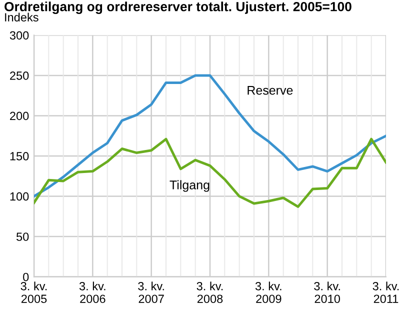  What do you see at coordinates (19, 156) in the screenshot?
I see `y-tick-label: 150` at bounding box center [19, 156].